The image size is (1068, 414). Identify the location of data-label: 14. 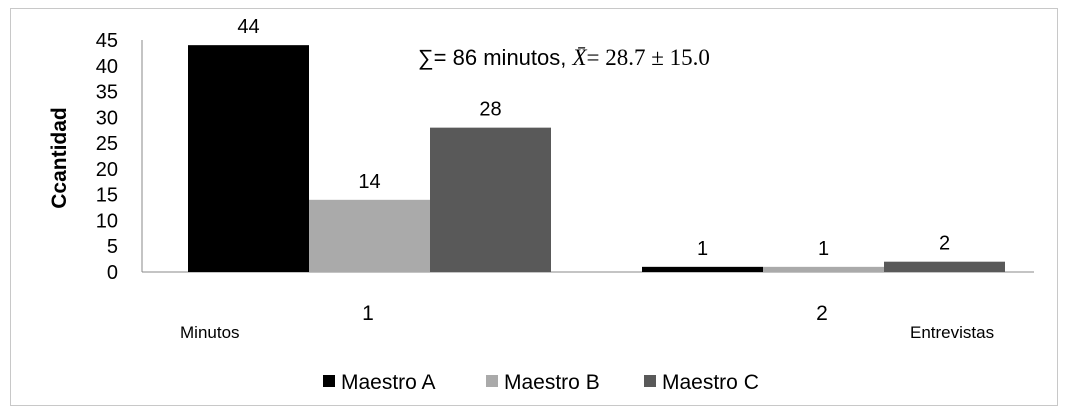
(369, 182).